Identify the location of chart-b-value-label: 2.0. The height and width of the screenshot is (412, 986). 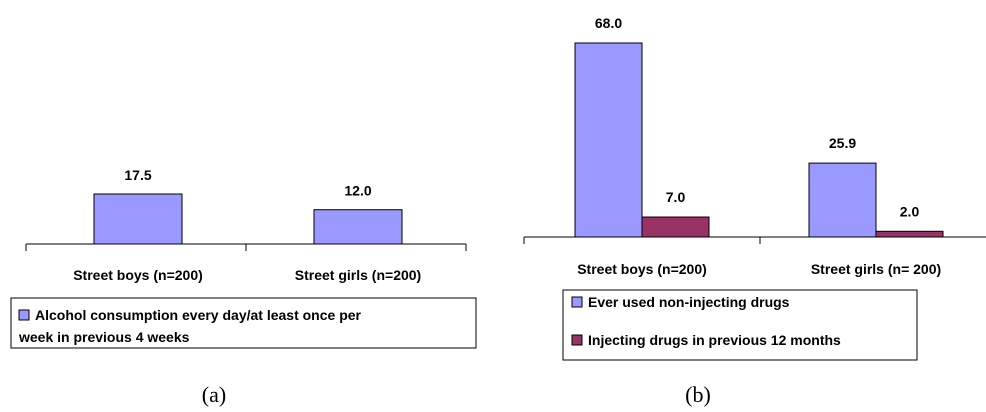
(910, 211).